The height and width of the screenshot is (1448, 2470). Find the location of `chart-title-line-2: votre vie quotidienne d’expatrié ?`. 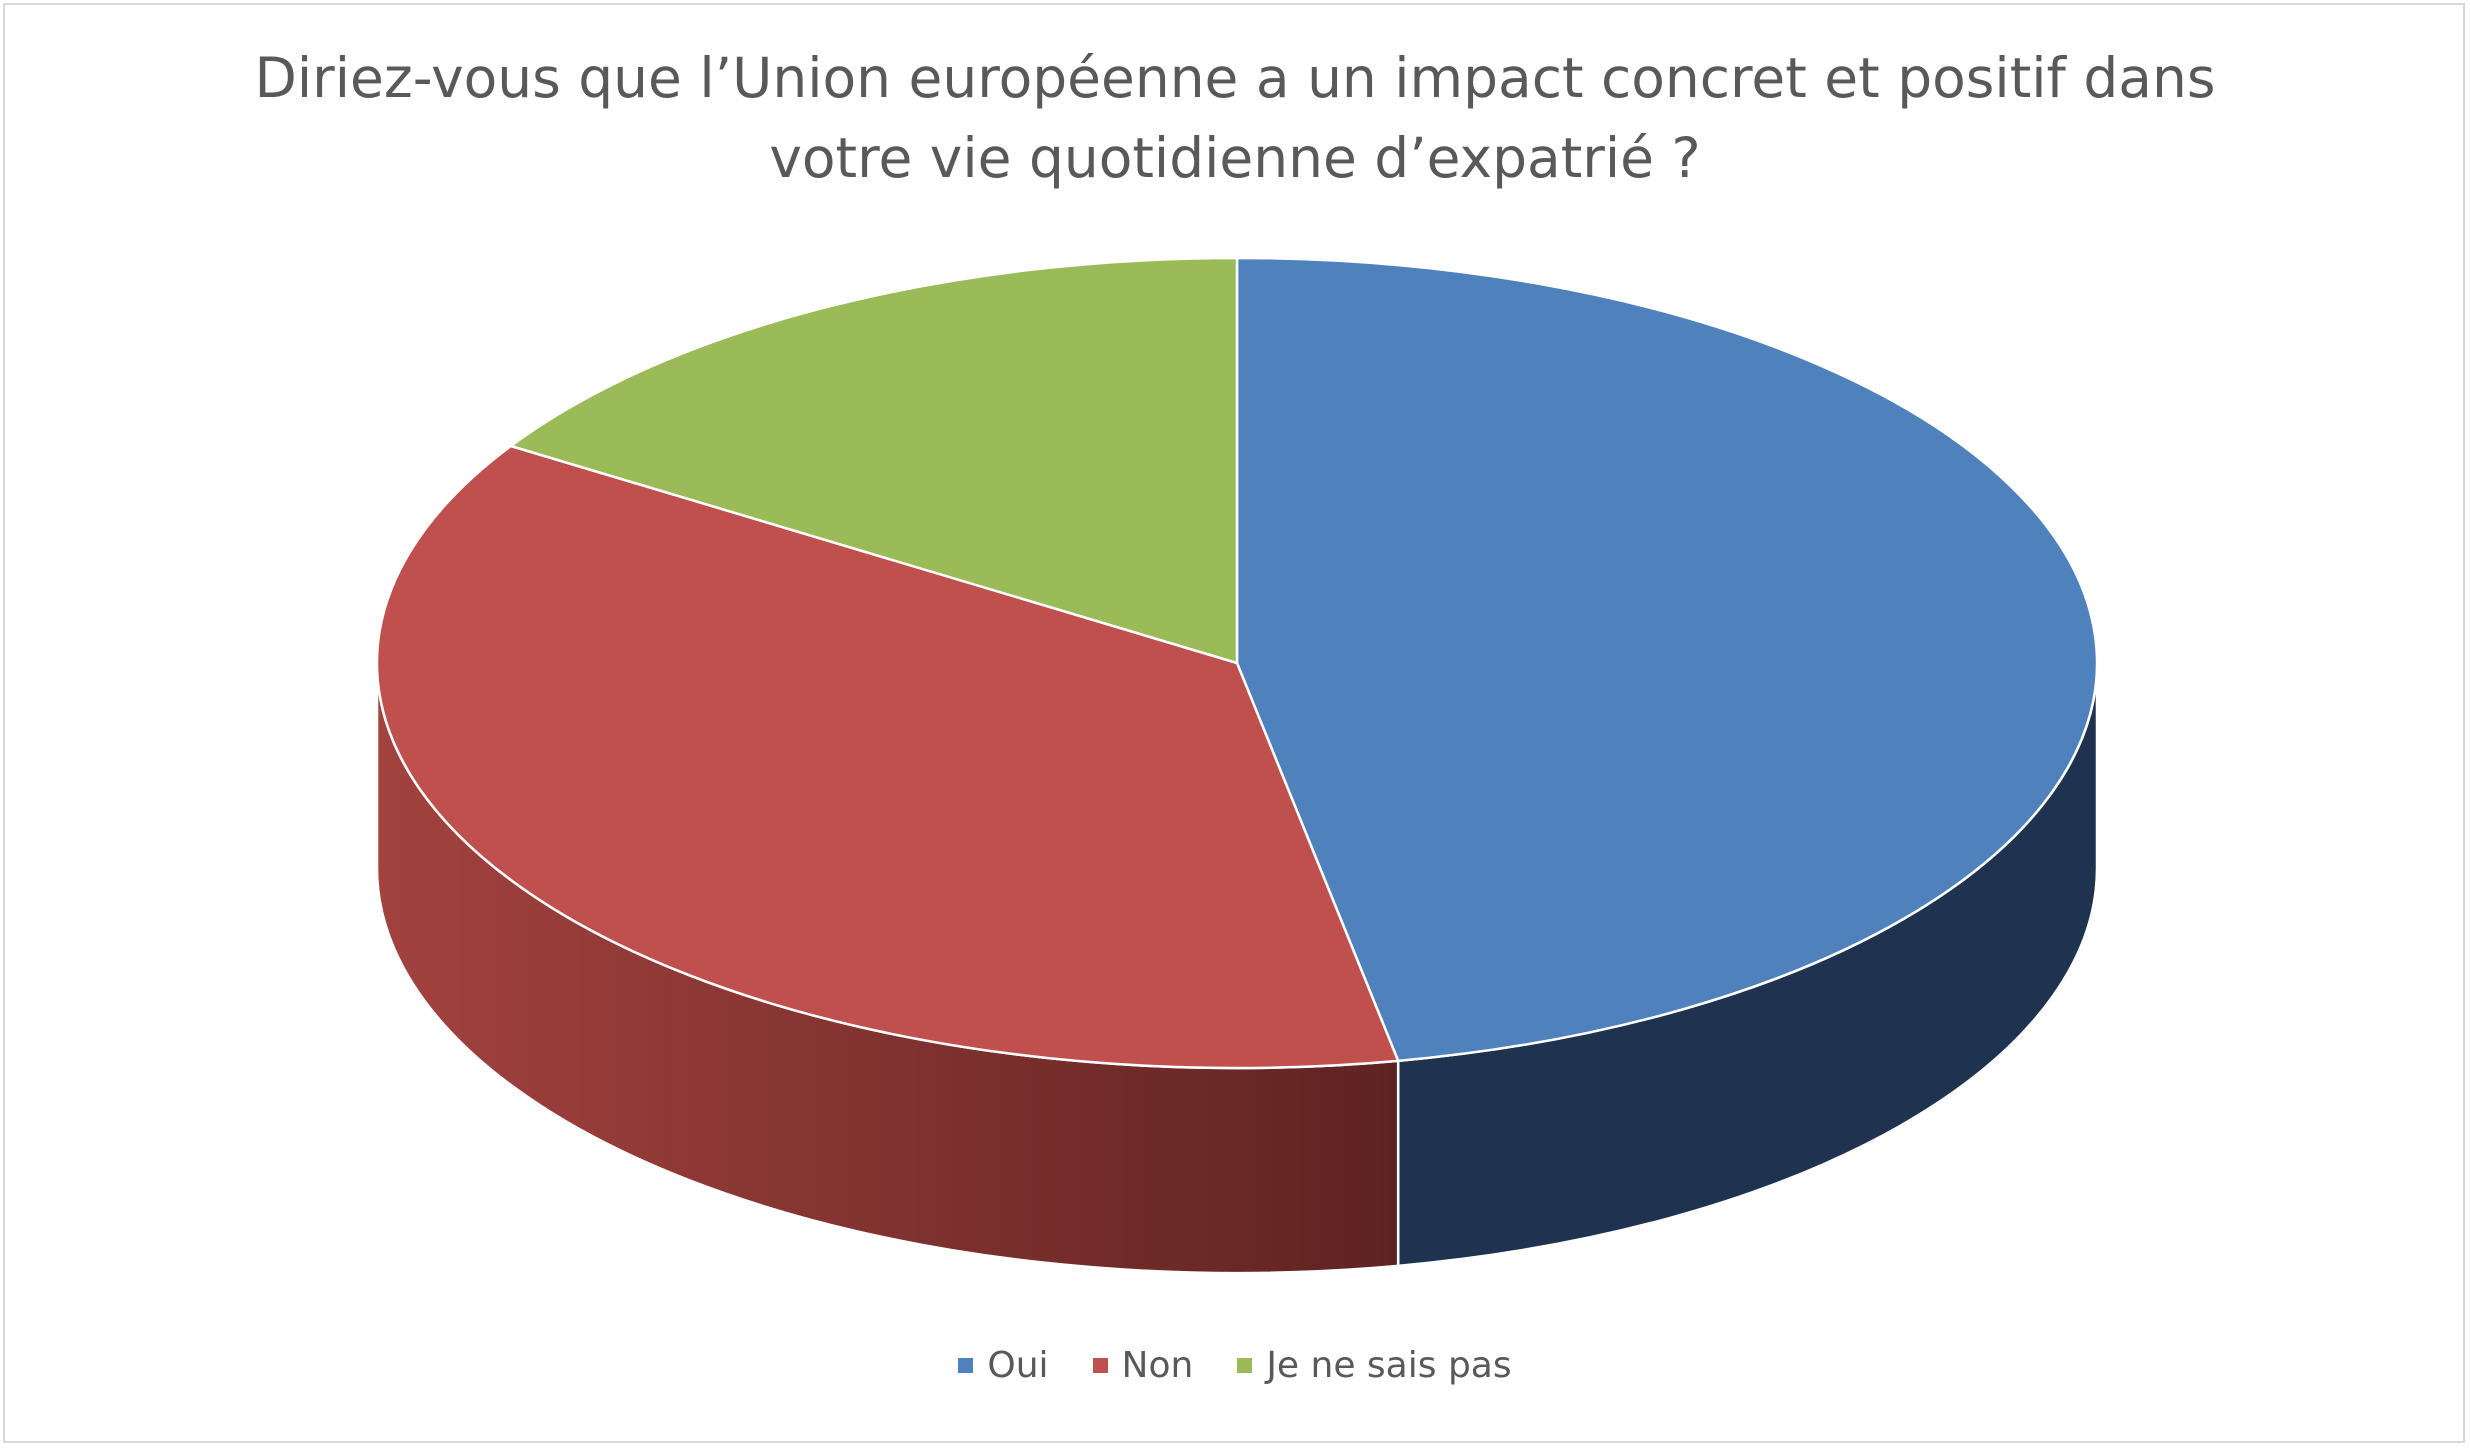

chart-title-line-2: votre vie quotidienne d’expatrié ? is located at coordinates (1235, 158).